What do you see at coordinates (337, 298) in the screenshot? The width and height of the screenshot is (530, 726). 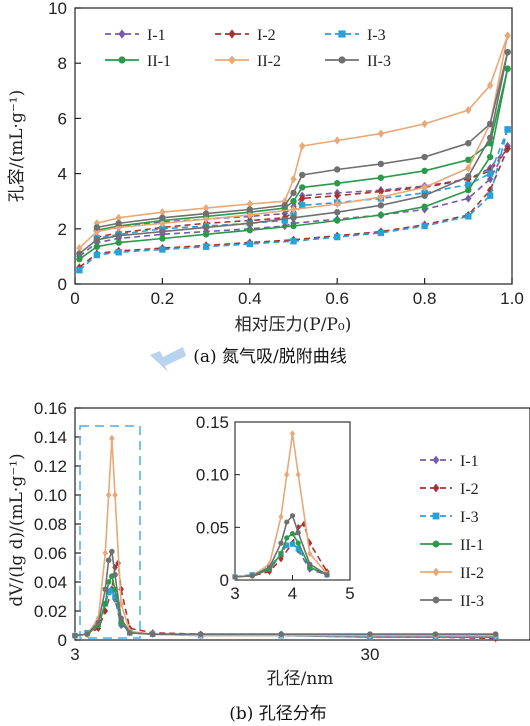 I see `panel-a-xtick-label: 0.6` at bounding box center [337, 298].